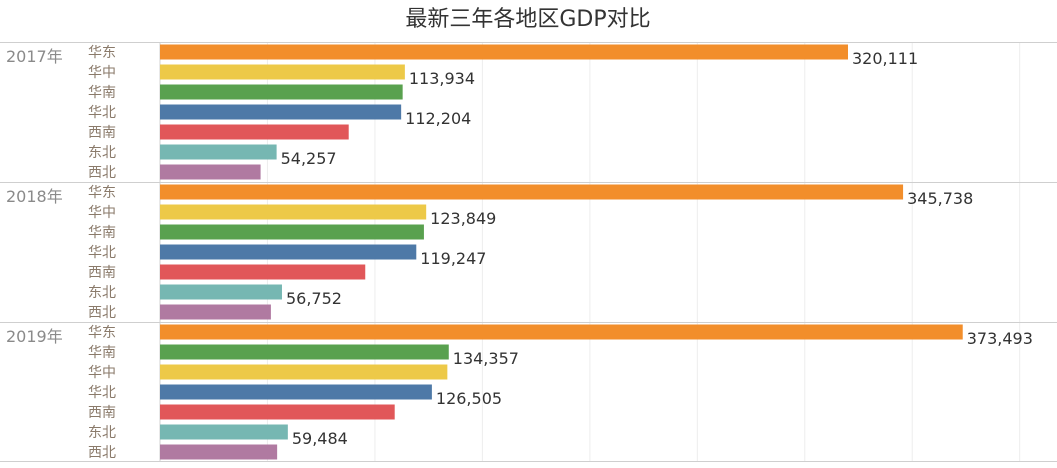 The height and width of the screenshot is (468, 1057). I want to click on data-label: 119,247, so click(453, 258).